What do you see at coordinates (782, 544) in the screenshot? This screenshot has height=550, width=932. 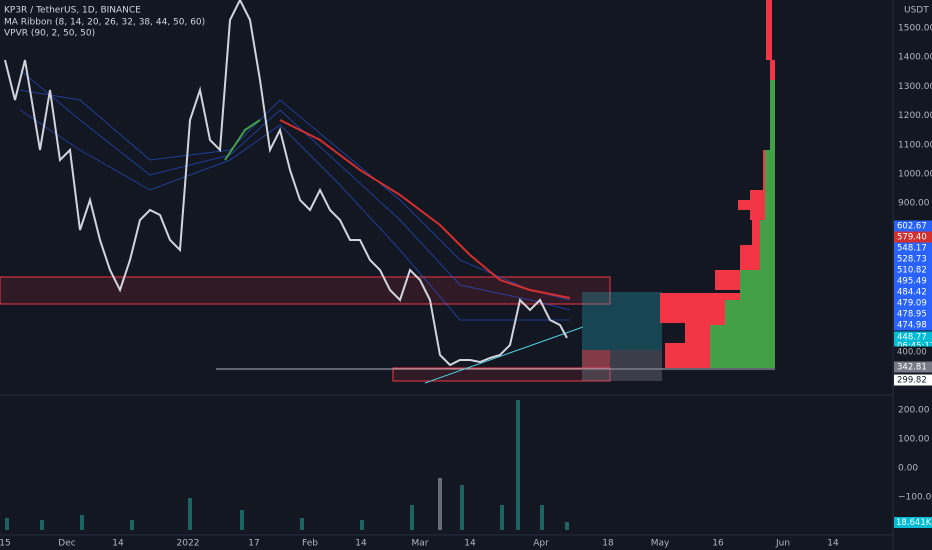 I see `time-label: Jun` at bounding box center [782, 544].